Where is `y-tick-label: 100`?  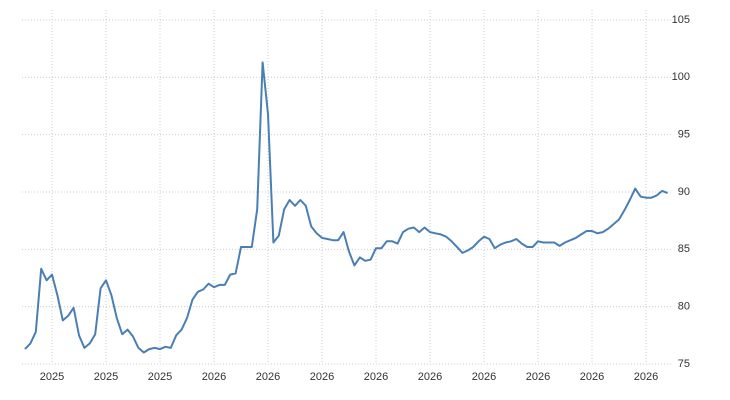
y-tick-label: 100 is located at coordinates (681, 77).